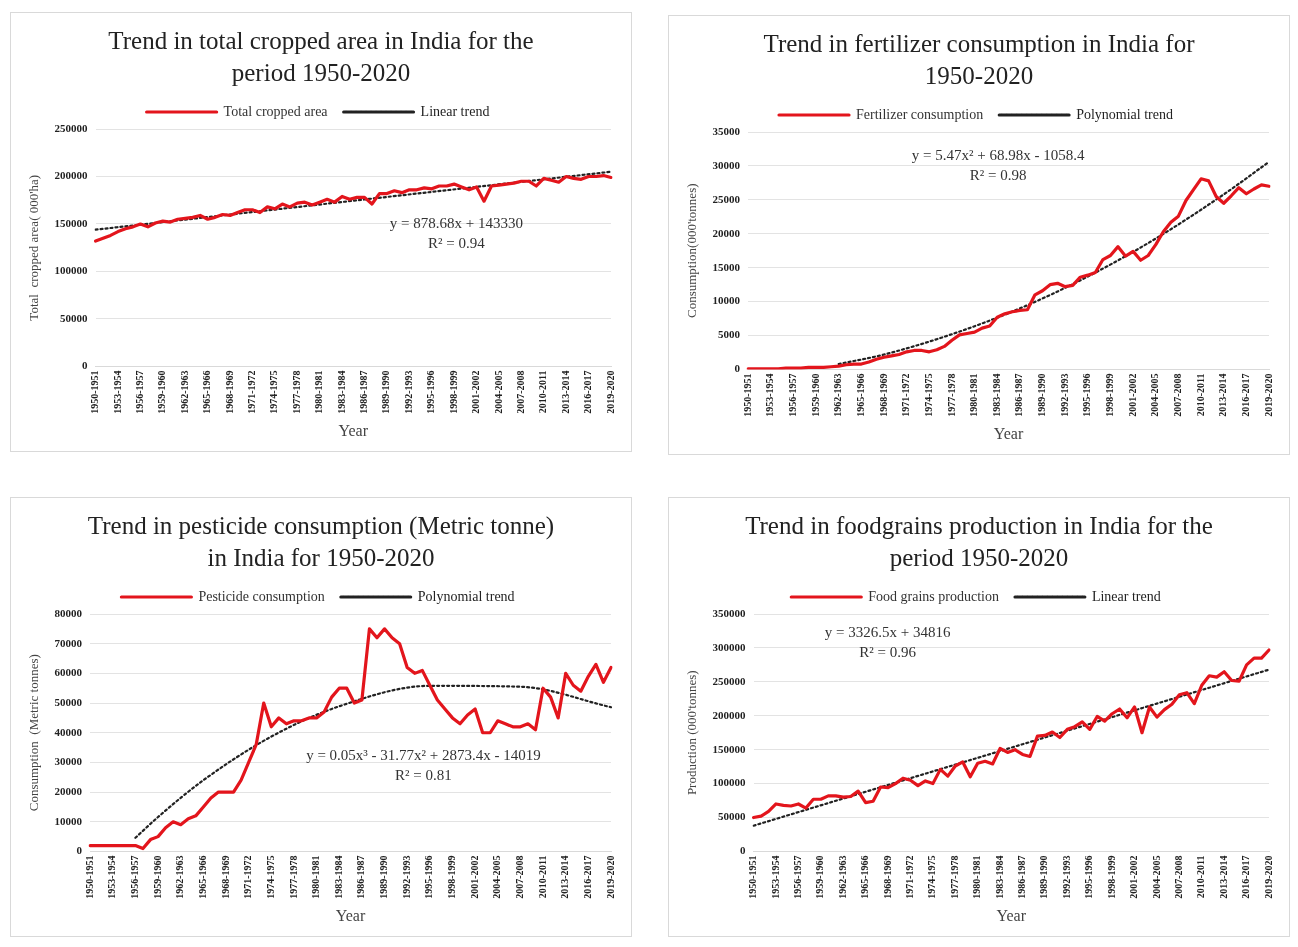 This screenshot has height=947, width=1298. I want to click on y-axis-title: Production (000'tonnes), so click(692, 733).